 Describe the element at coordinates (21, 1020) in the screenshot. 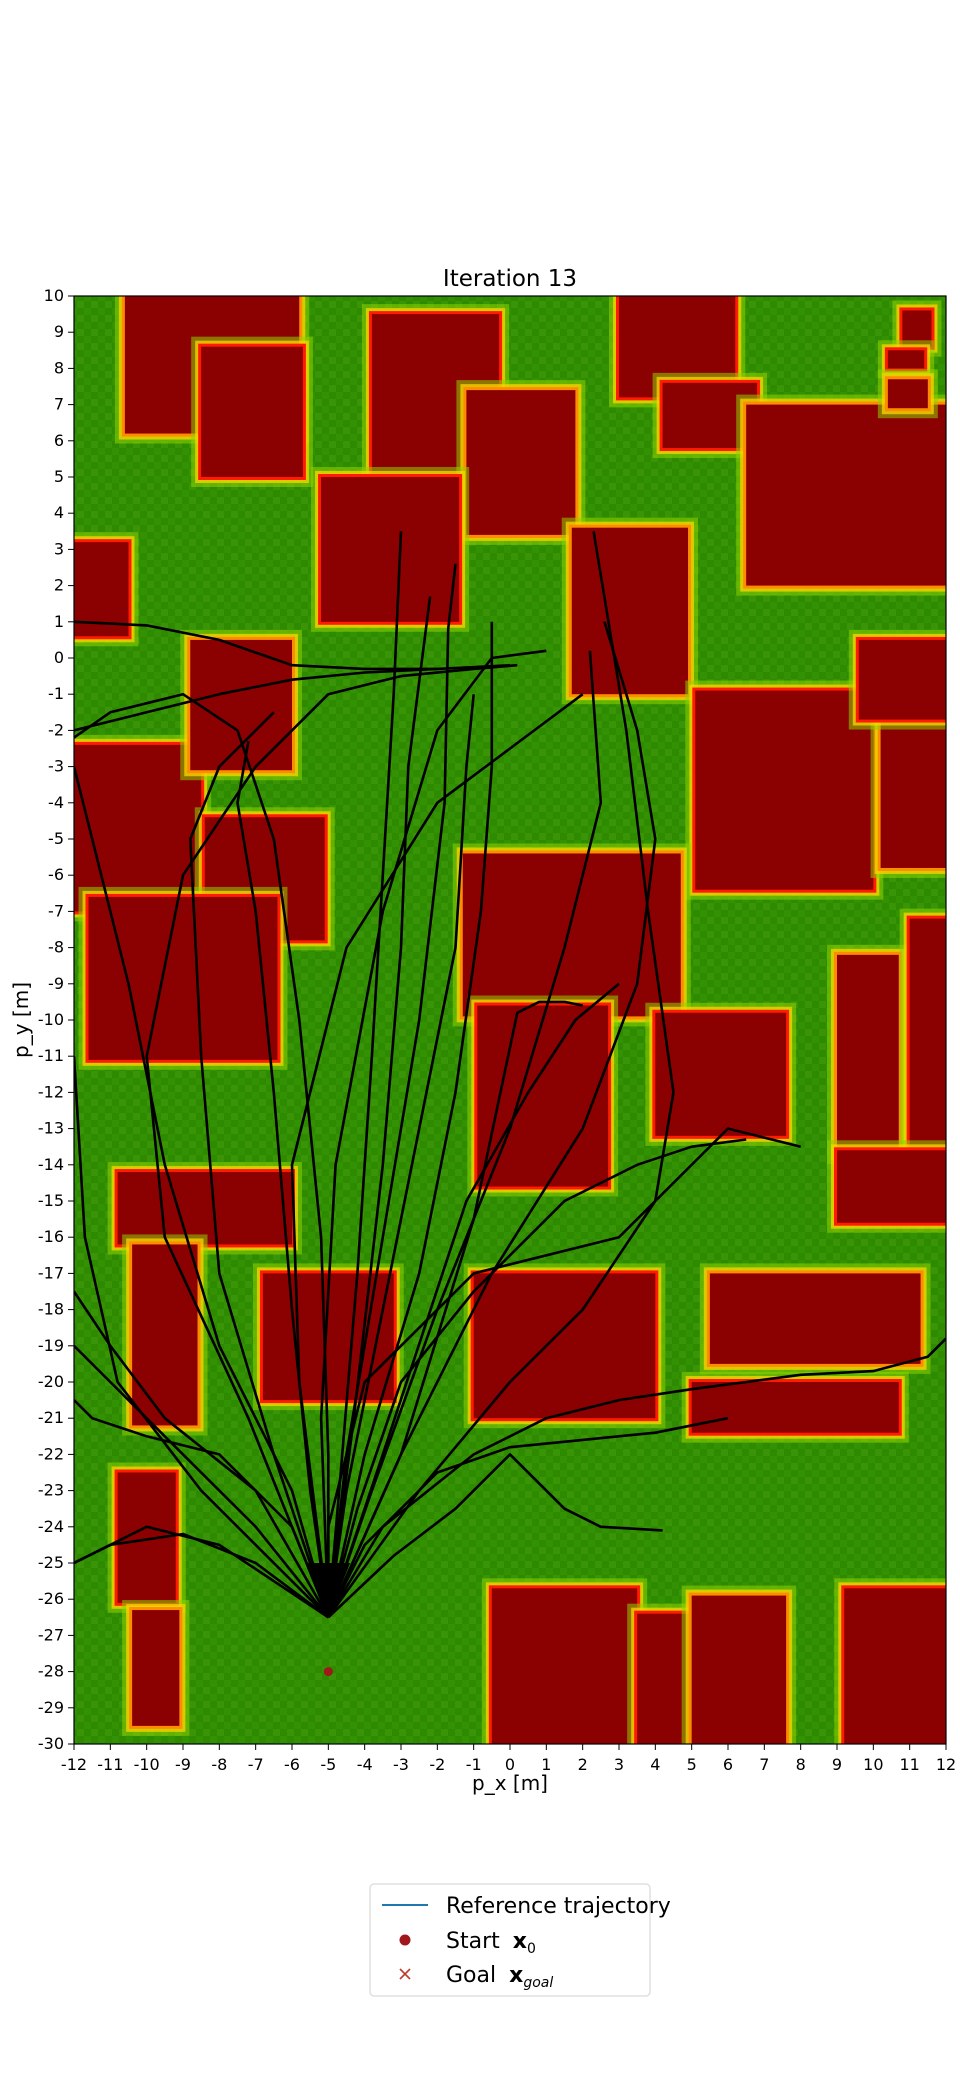

I see `y-axis-label: p_y [m]` at that location.